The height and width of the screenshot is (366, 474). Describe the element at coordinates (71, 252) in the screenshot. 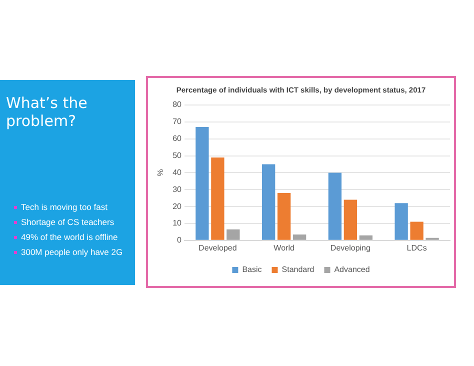

I see `text: 300M people only have 2G` at that location.